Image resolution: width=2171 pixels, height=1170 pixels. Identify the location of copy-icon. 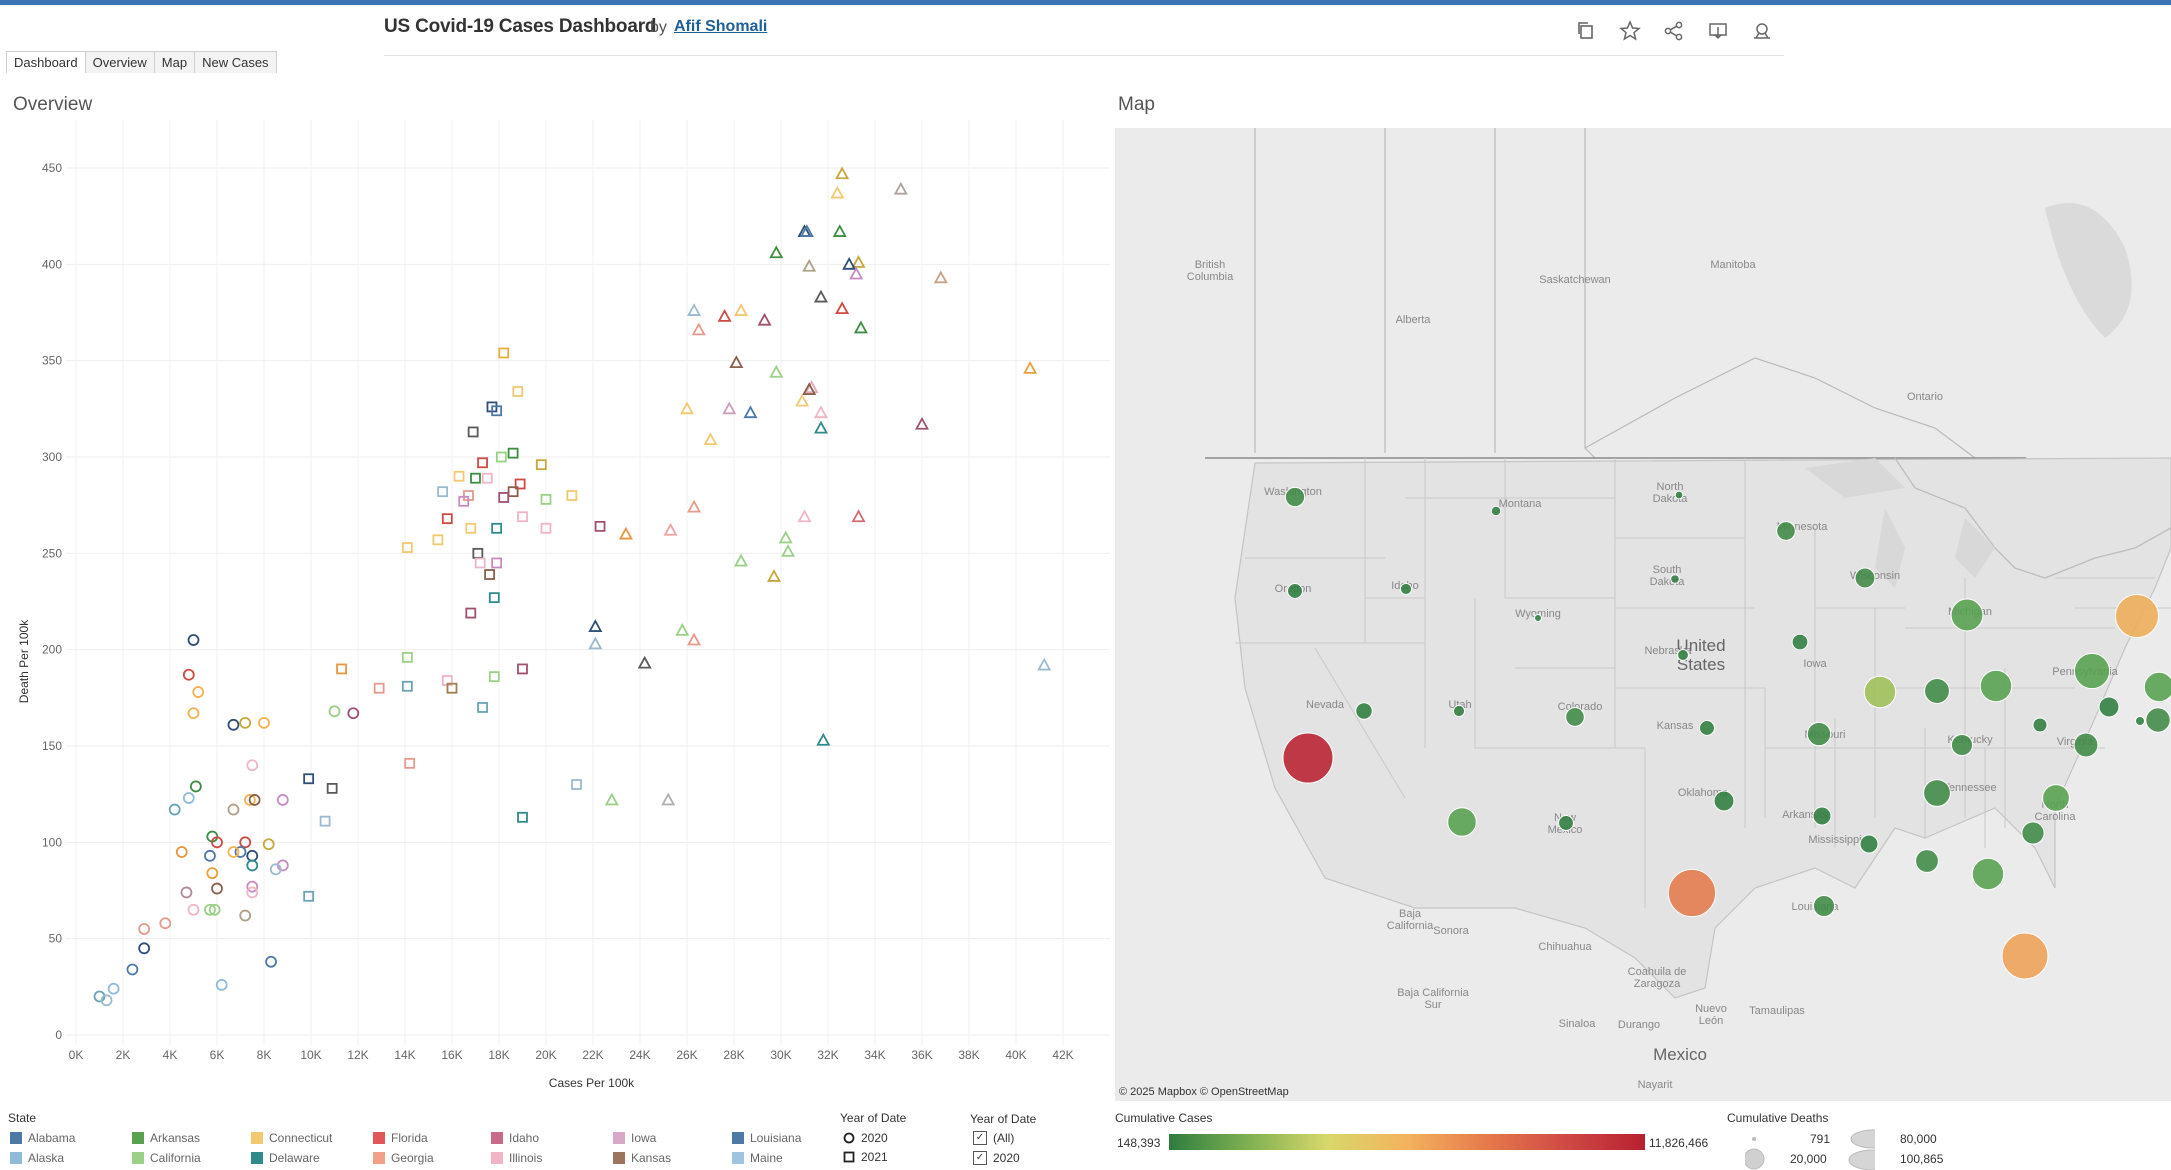
(1586, 31).